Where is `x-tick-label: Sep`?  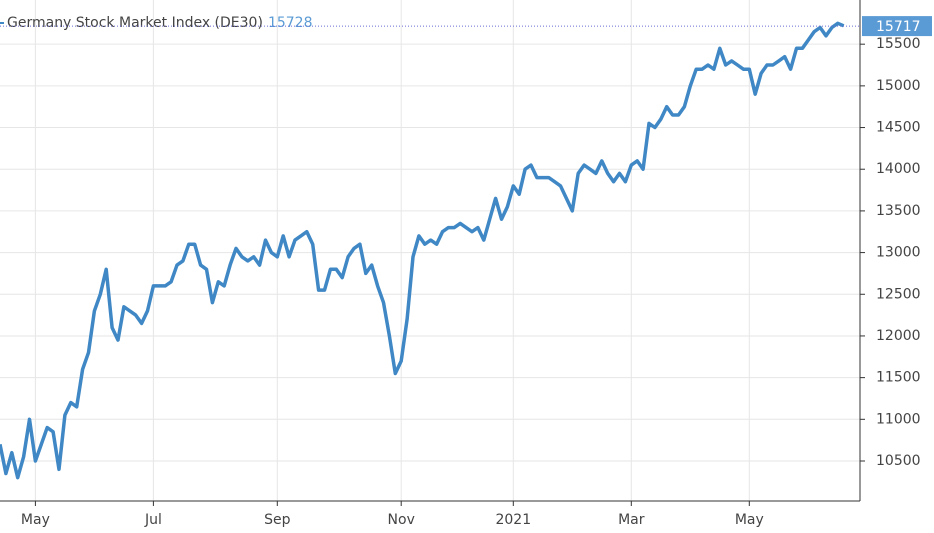
x-tick-label: Sep is located at coordinates (277, 520).